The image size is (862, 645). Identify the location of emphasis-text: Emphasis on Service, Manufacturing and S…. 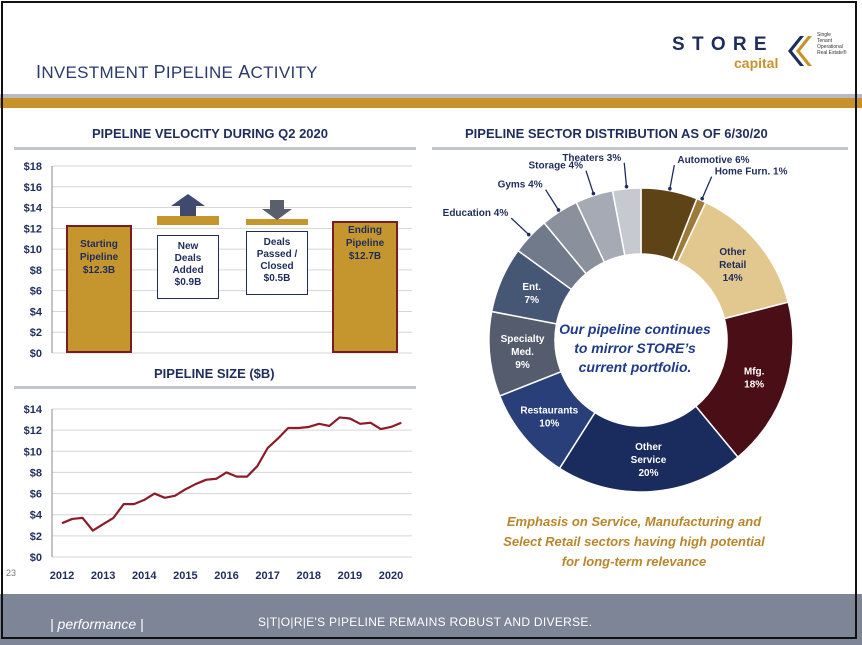
(634, 542).